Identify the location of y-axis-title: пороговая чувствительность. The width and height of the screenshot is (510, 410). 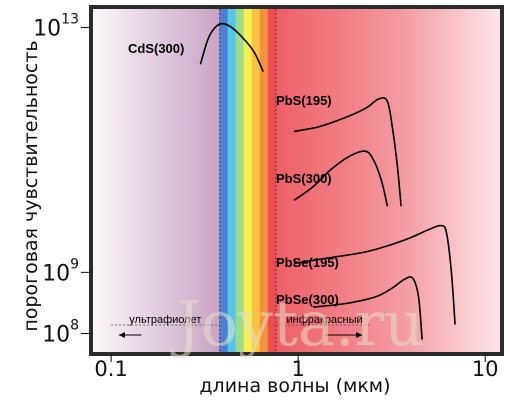
(31, 185).